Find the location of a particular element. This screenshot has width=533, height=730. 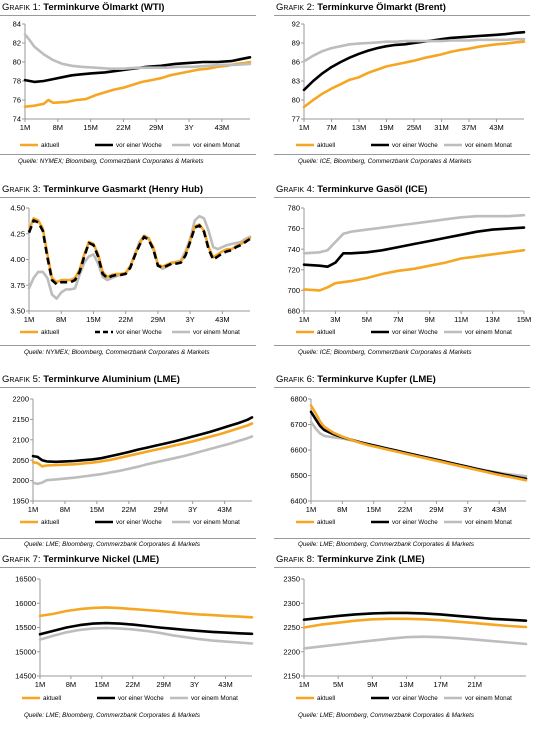

chart-title: Grafik 8: Terminkurve Zink (LME) is located at coordinates (350, 559).